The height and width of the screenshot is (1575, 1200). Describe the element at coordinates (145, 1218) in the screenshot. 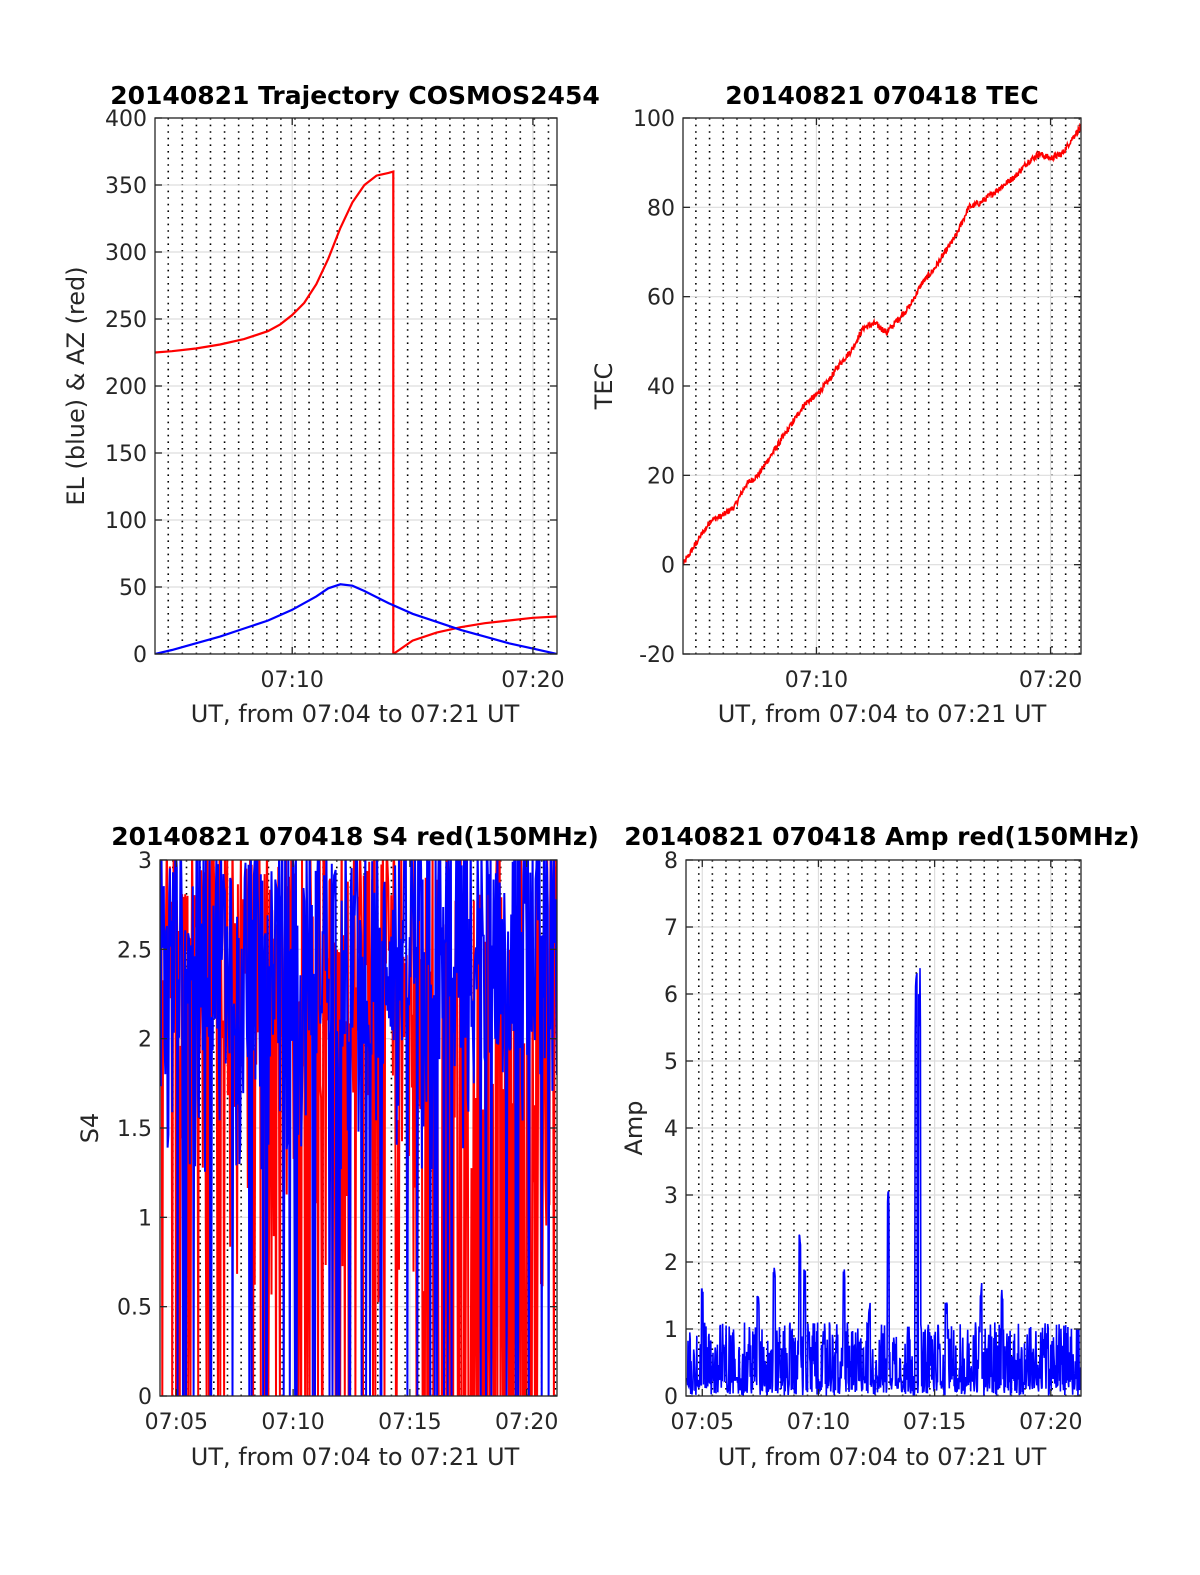

I see `s4-ytick-label: 1` at that location.